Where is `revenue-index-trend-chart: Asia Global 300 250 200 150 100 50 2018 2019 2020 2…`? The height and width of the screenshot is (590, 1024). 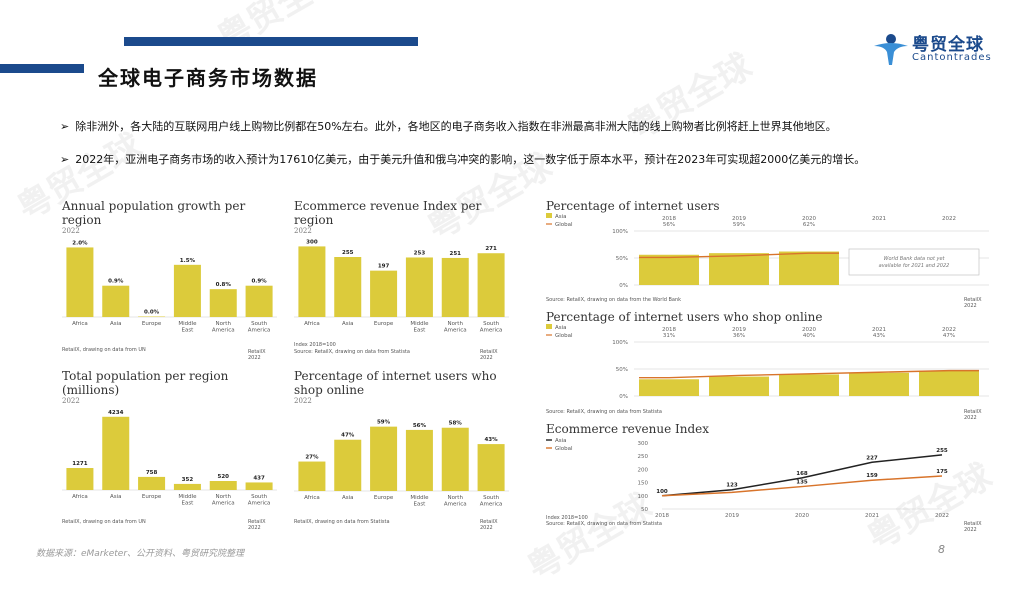
revenue-index-trend-chart: Asia Global 300 250 200 150 100 50 2018 2019 2020 2… is located at coordinates (747, 477).